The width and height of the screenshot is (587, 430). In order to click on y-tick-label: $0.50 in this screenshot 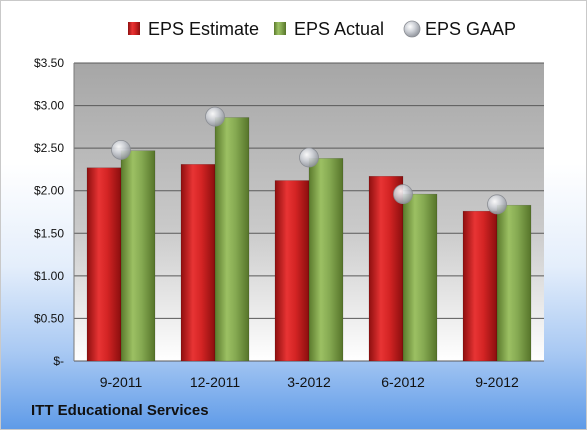, I will do `click(49, 318)`.